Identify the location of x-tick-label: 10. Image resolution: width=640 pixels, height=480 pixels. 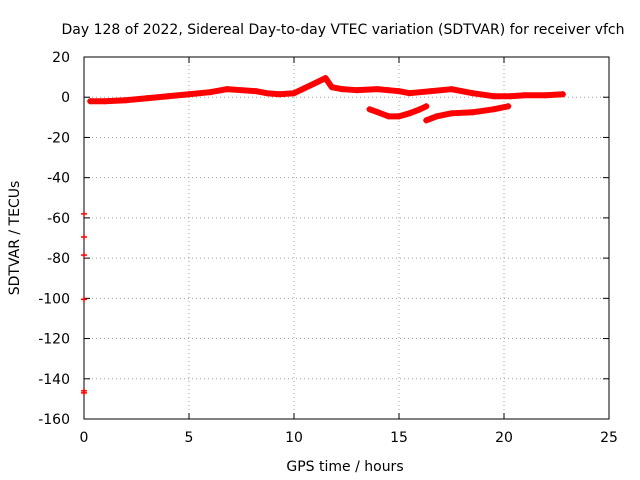
(294, 438).